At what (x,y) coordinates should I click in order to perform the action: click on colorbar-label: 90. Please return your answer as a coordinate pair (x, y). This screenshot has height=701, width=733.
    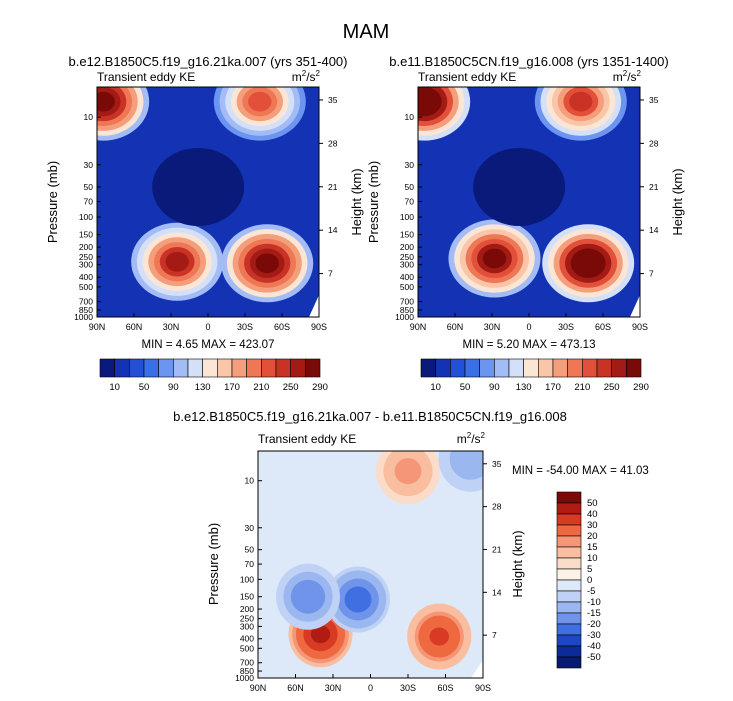
    Looking at the image, I should click on (494, 387).